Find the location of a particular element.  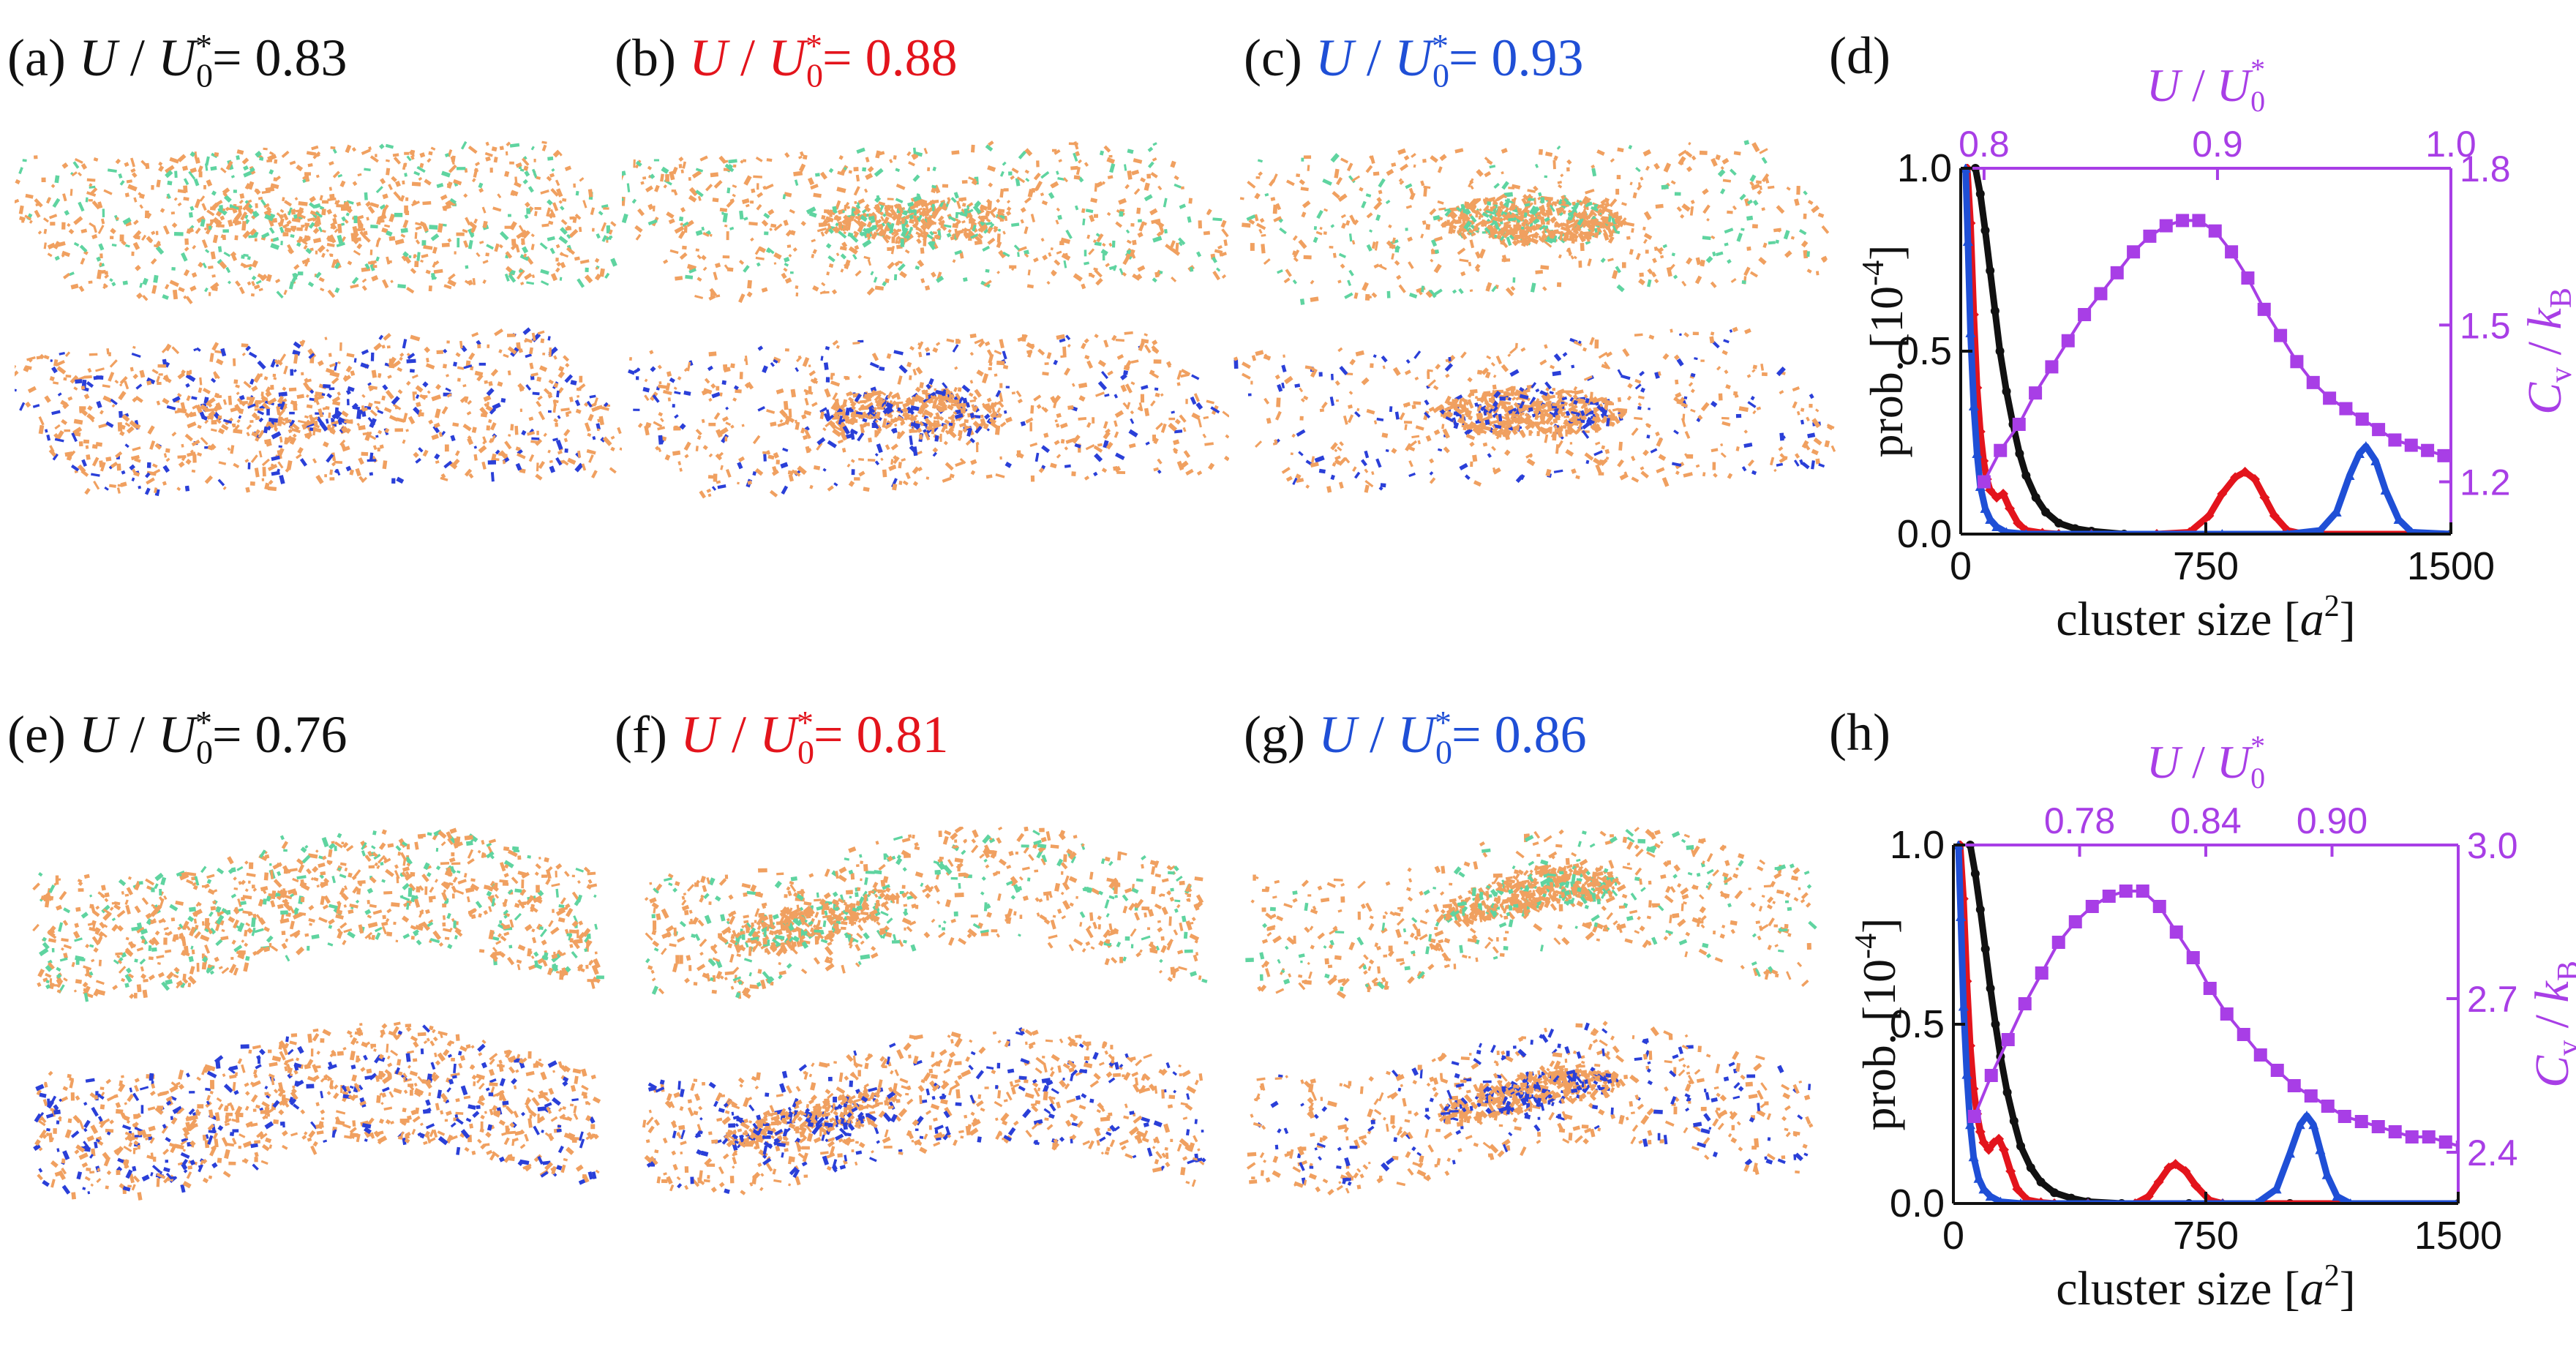

right-tick-label: 1.2 is located at coordinates (2485, 482).